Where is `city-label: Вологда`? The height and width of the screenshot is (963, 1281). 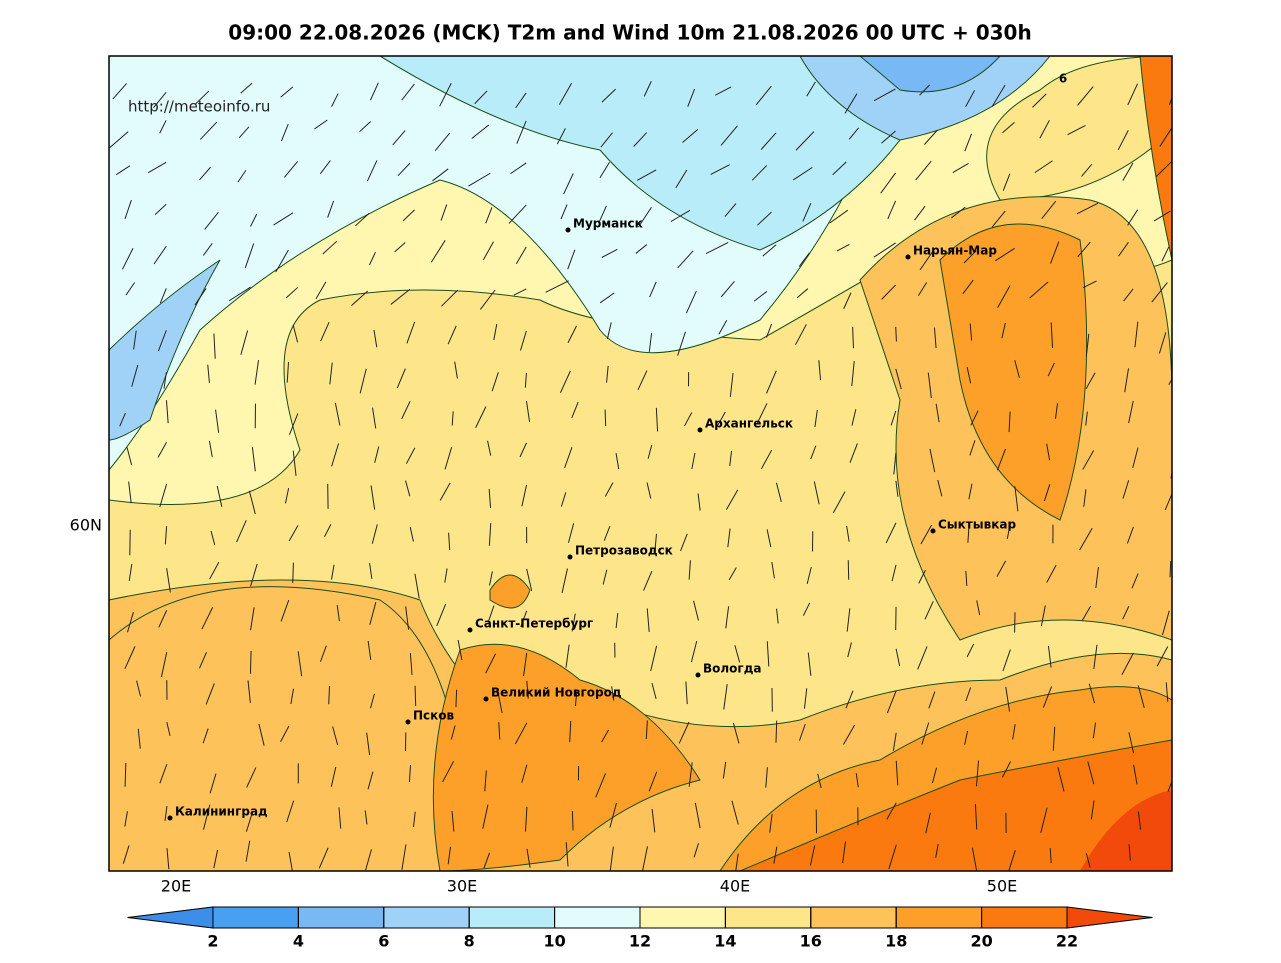
city-label: Вологда is located at coordinates (732, 669).